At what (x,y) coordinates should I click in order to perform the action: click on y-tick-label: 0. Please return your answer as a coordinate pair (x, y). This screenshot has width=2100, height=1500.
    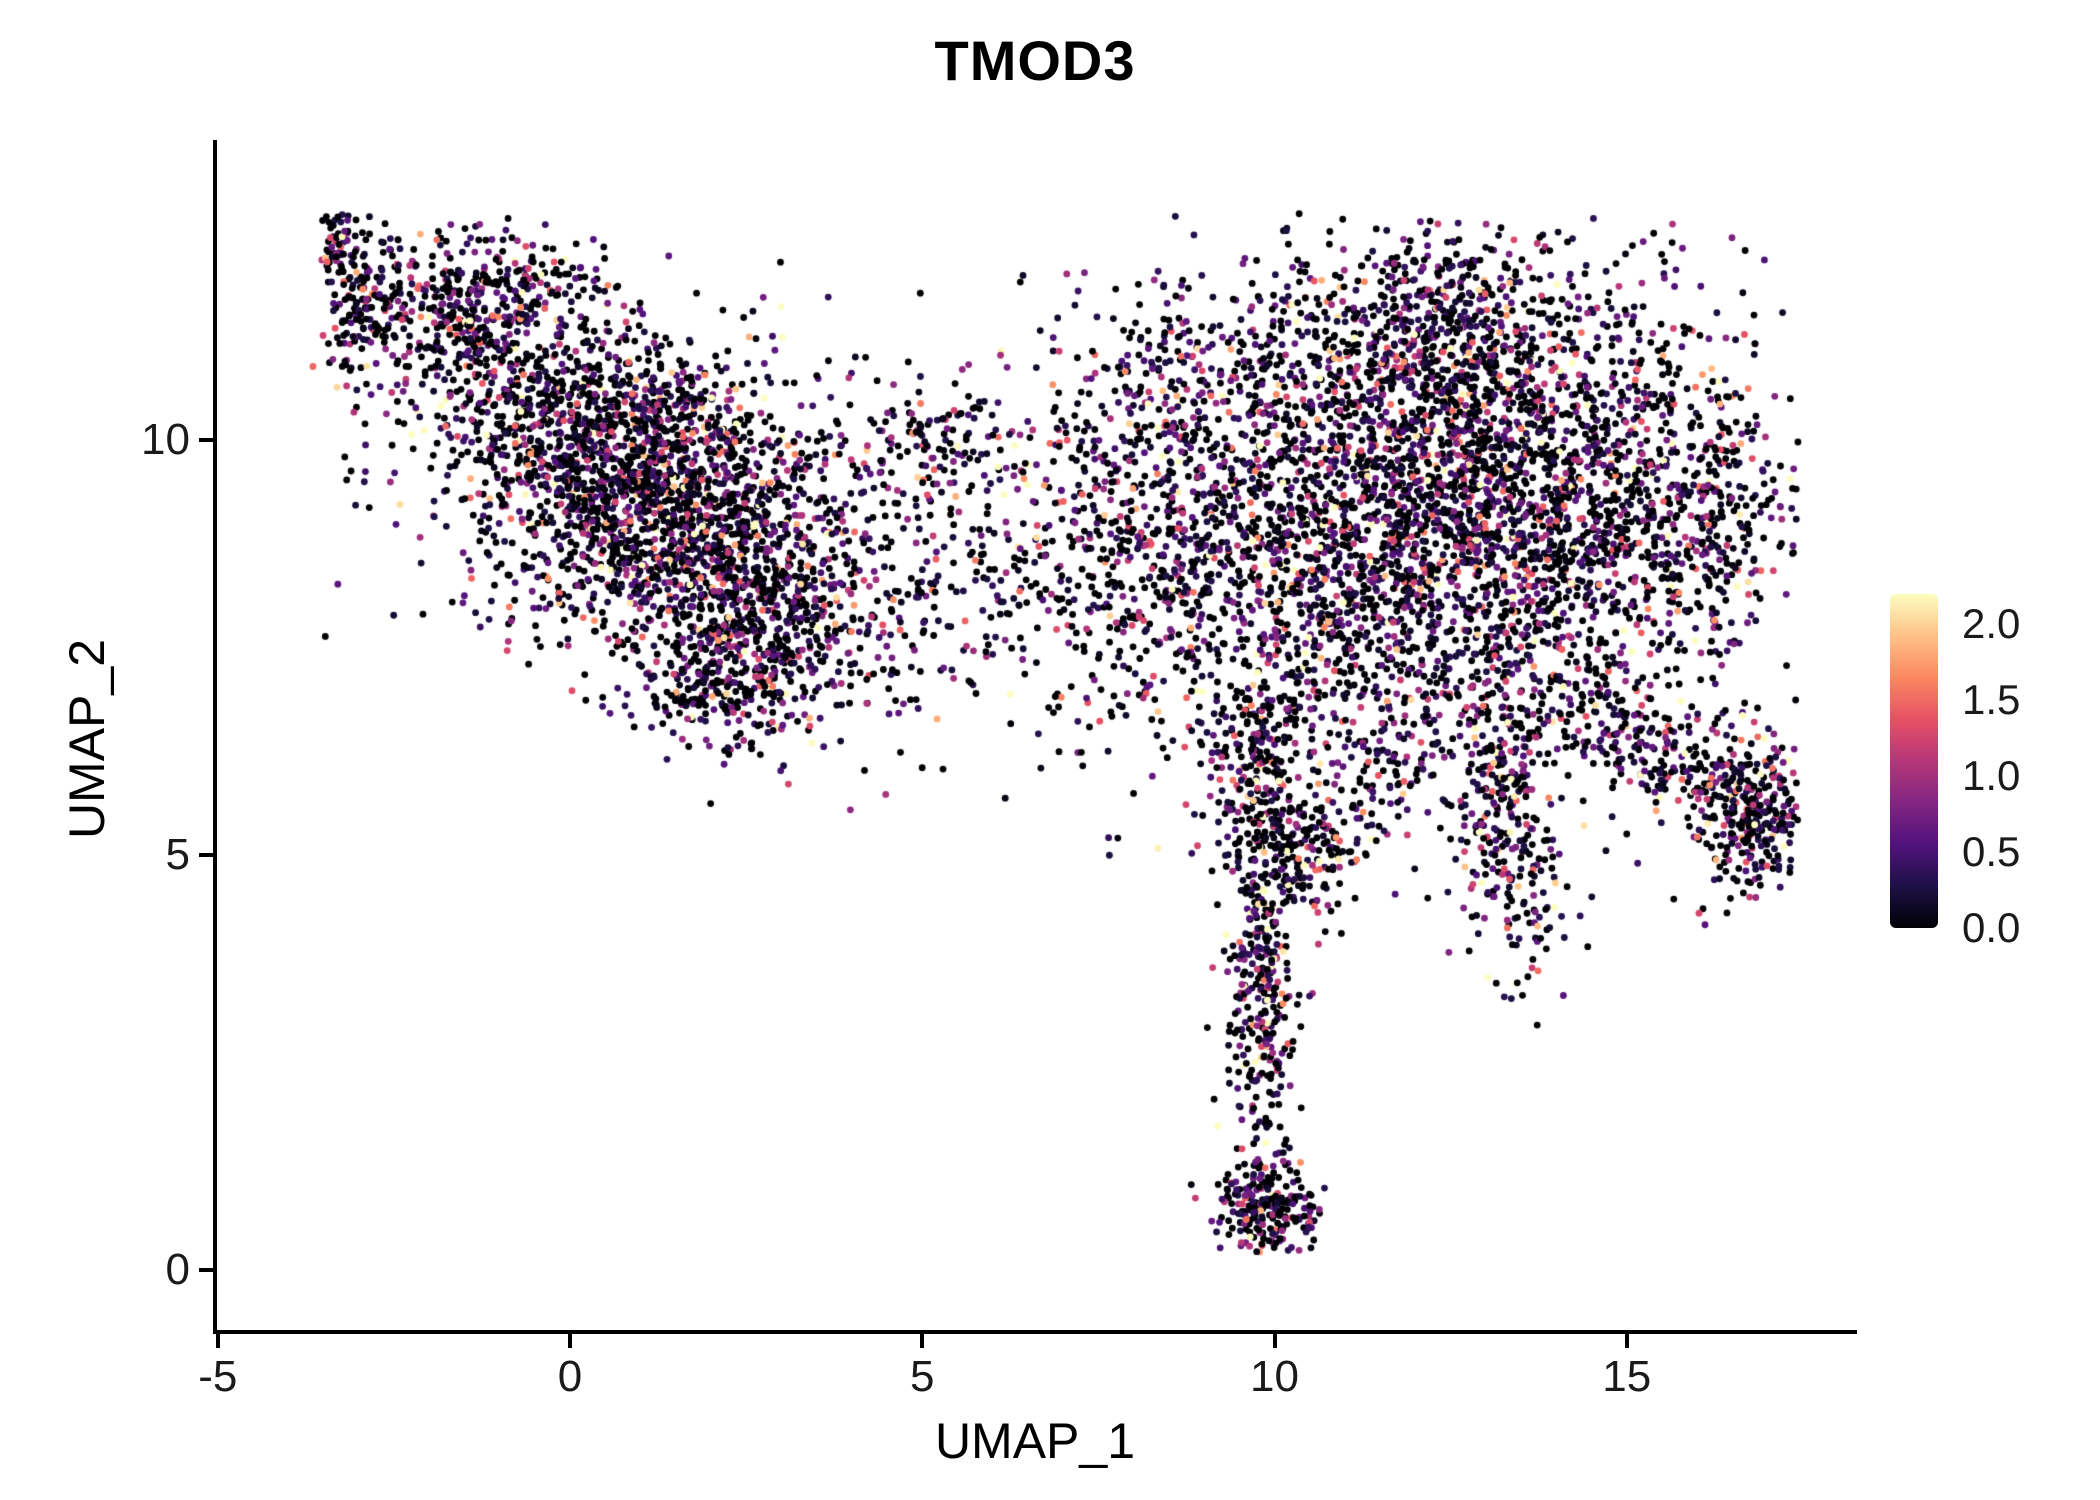
    Looking at the image, I should click on (177, 1270).